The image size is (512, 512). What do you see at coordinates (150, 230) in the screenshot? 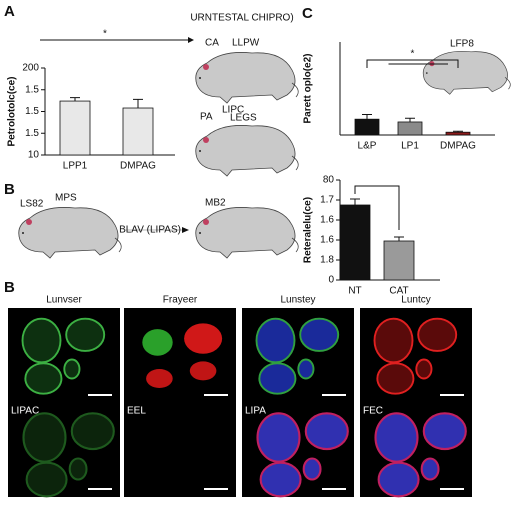
I see `treatment: BLAV (LIPAS)` at bounding box center [150, 230].